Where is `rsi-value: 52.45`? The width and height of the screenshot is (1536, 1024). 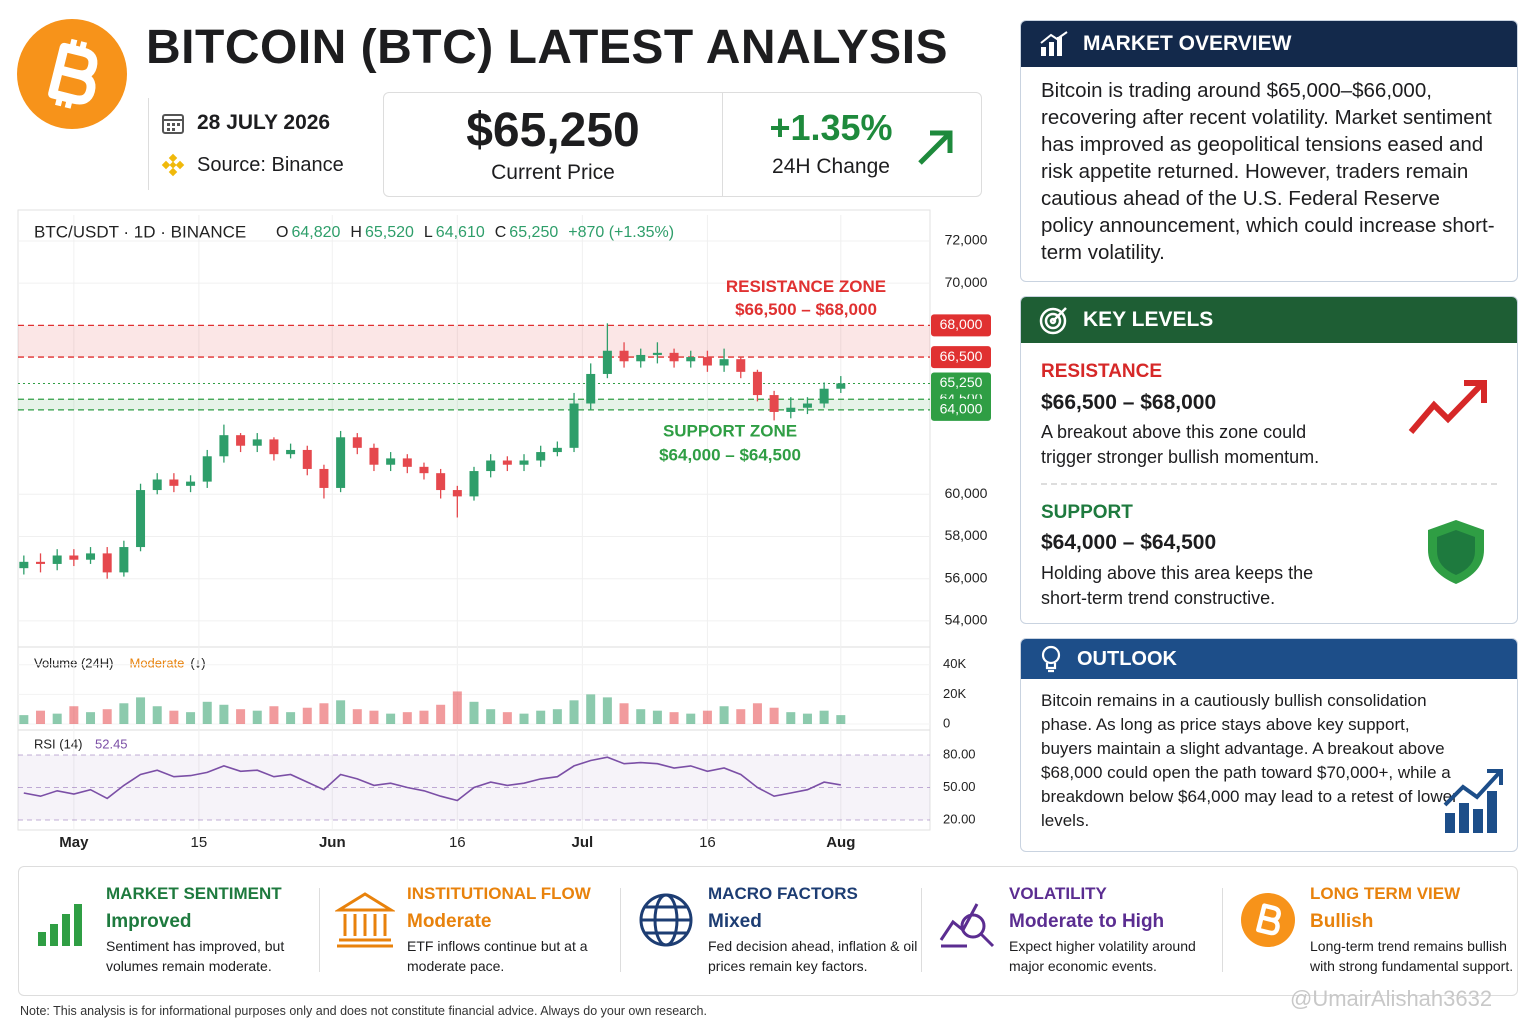 rsi-value: 52.45 is located at coordinates (111, 743).